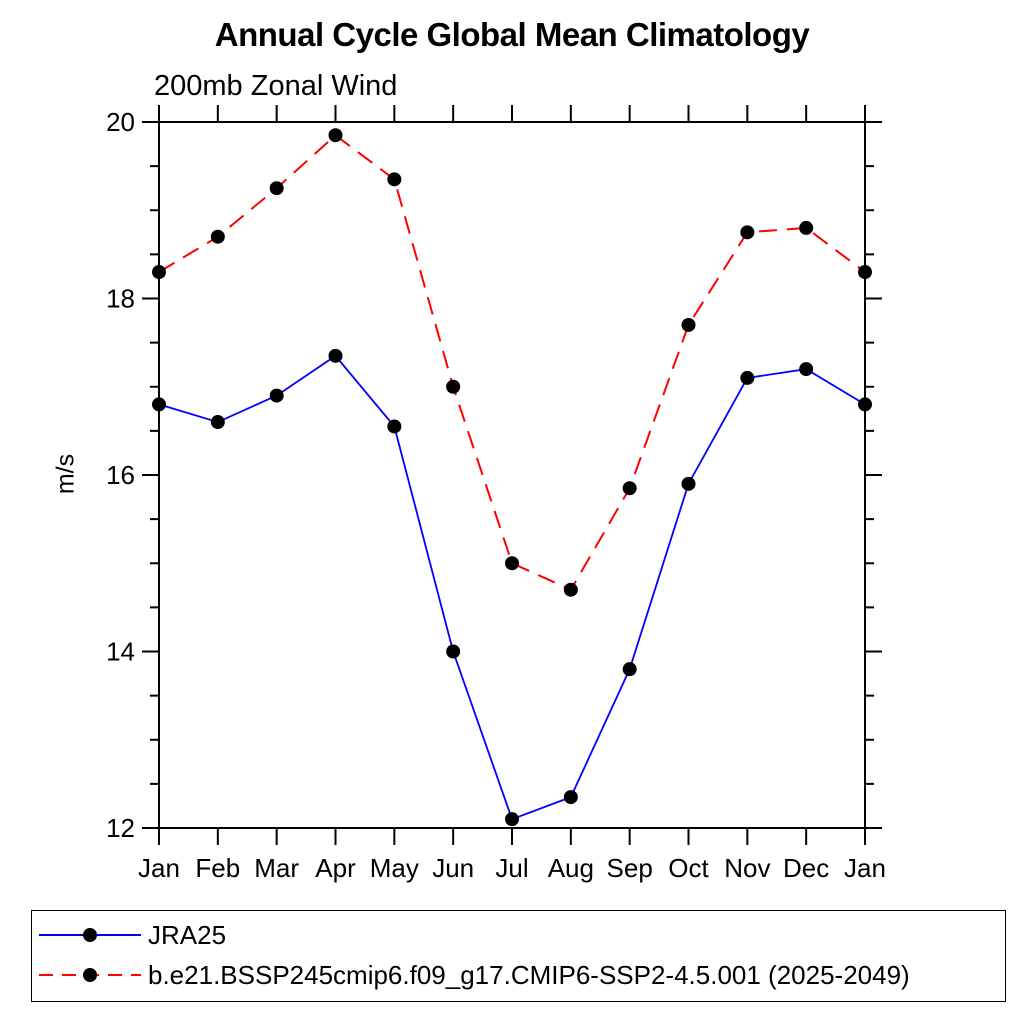  I want to click on legend-sample-line-dashed, so click(90, 975).